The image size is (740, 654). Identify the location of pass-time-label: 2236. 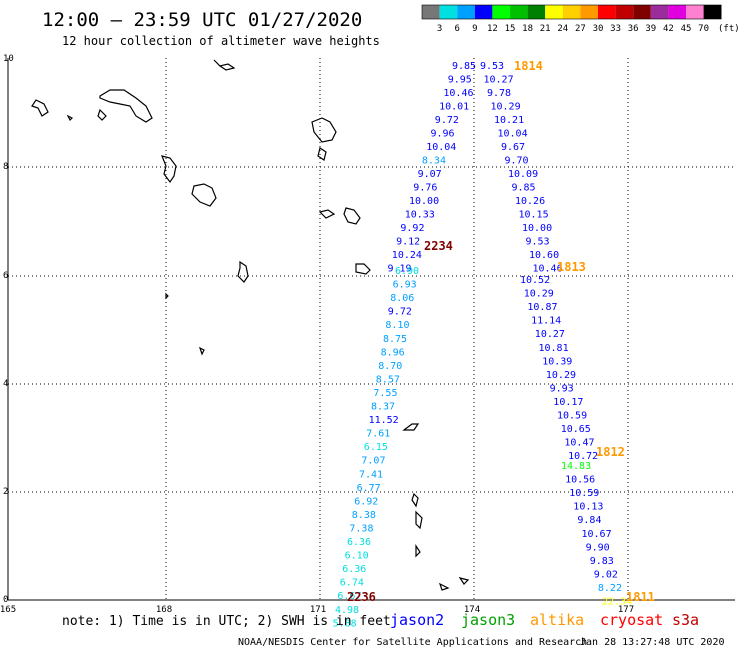
(361, 597).